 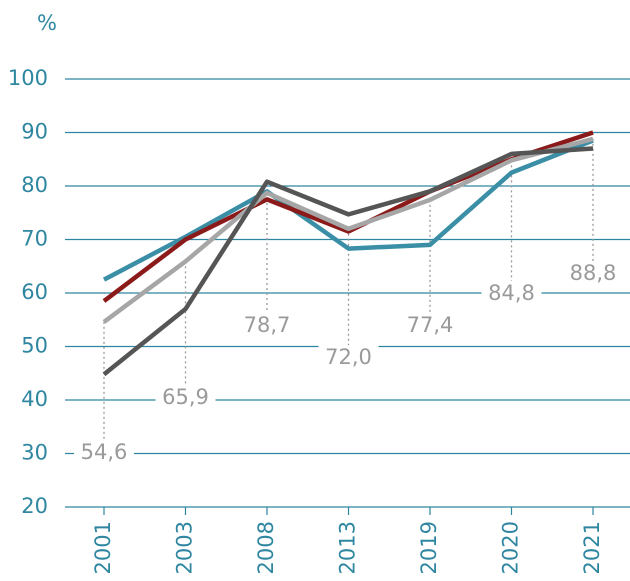 What do you see at coordinates (34, 132) in the screenshot?
I see `y-tick-label: 90` at bounding box center [34, 132].